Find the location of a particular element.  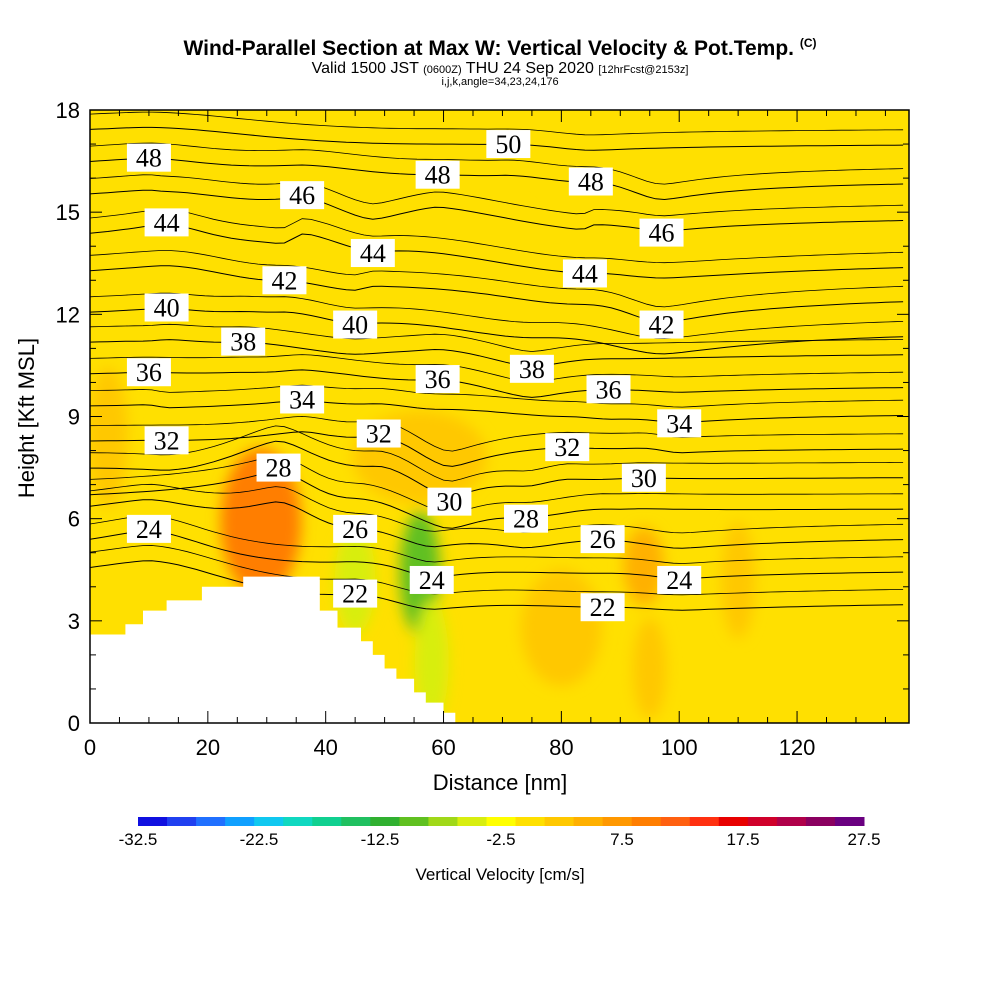

colorbar-tick-label: 7.5 is located at coordinates (622, 839).